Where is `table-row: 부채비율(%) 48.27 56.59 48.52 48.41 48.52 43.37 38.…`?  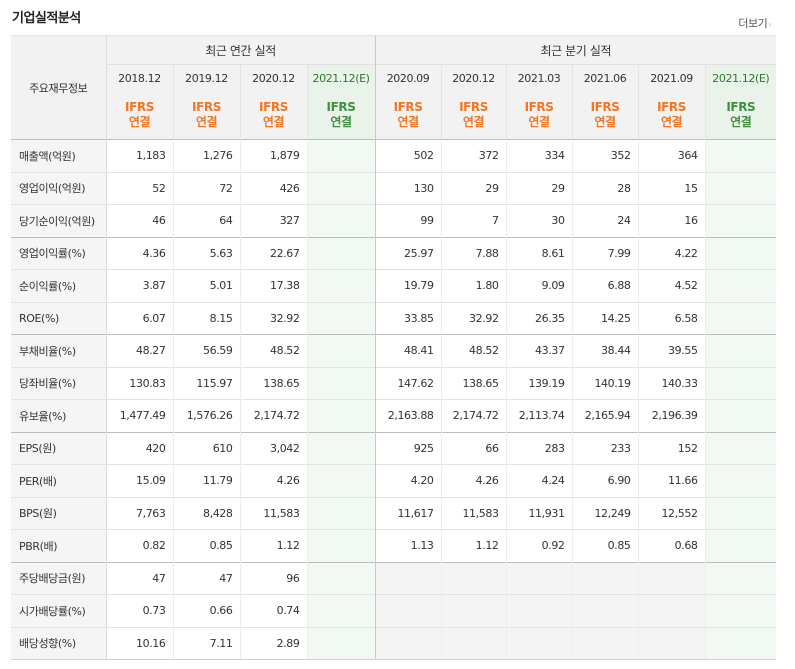 table-row: 부채비율(%) 48.27 56.59 48.52 48.41 48.52 43.37 38.… is located at coordinates (394, 350).